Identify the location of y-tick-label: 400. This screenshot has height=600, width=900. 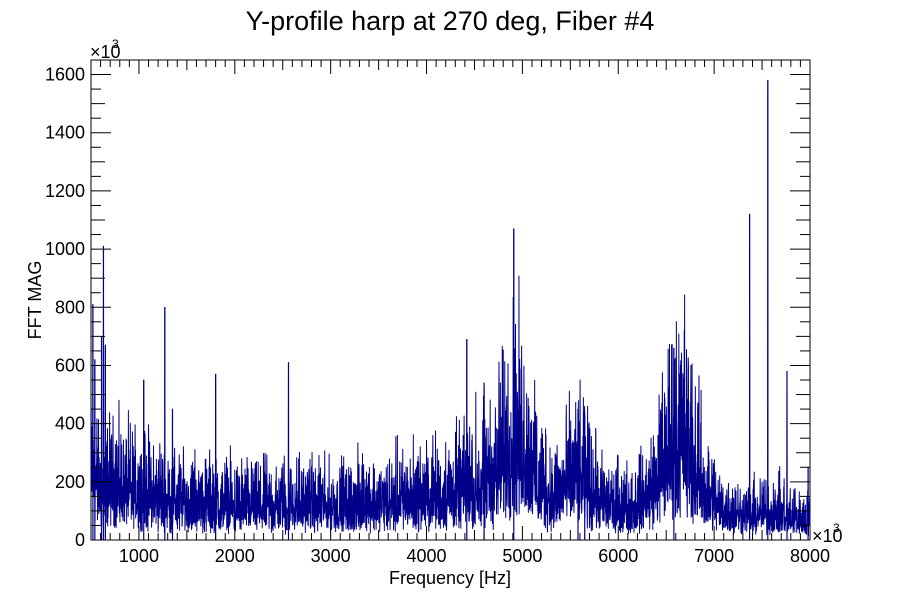
(70, 424).